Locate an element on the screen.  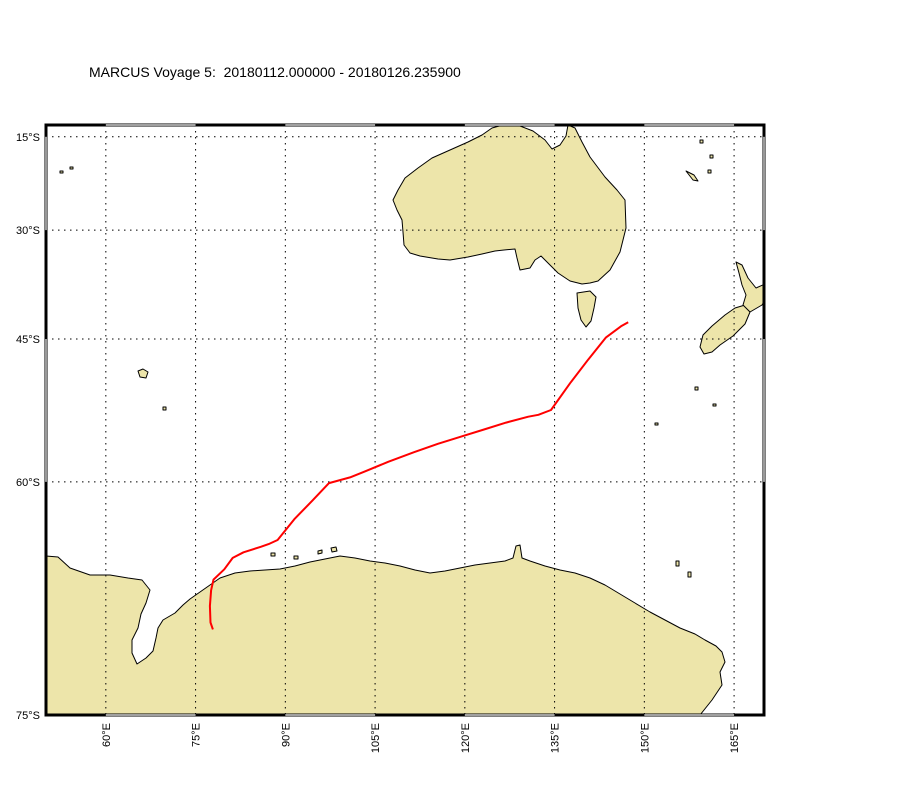
longitude-tick-label: 75°E is located at coordinates (197, 735).